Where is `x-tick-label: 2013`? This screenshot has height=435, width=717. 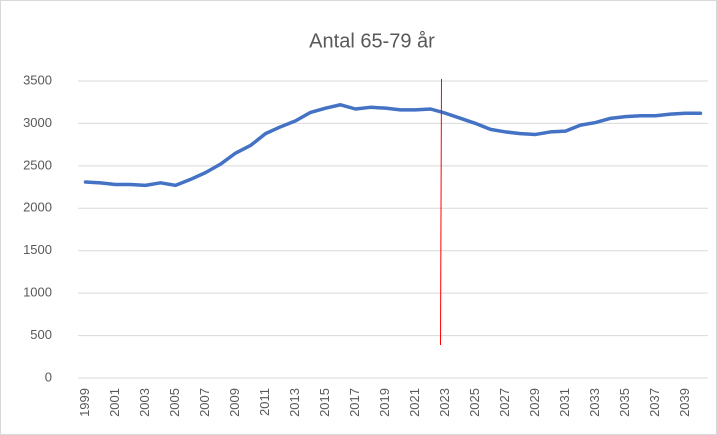 x-tick-label: 2013 is located at coordinates (294, 402).